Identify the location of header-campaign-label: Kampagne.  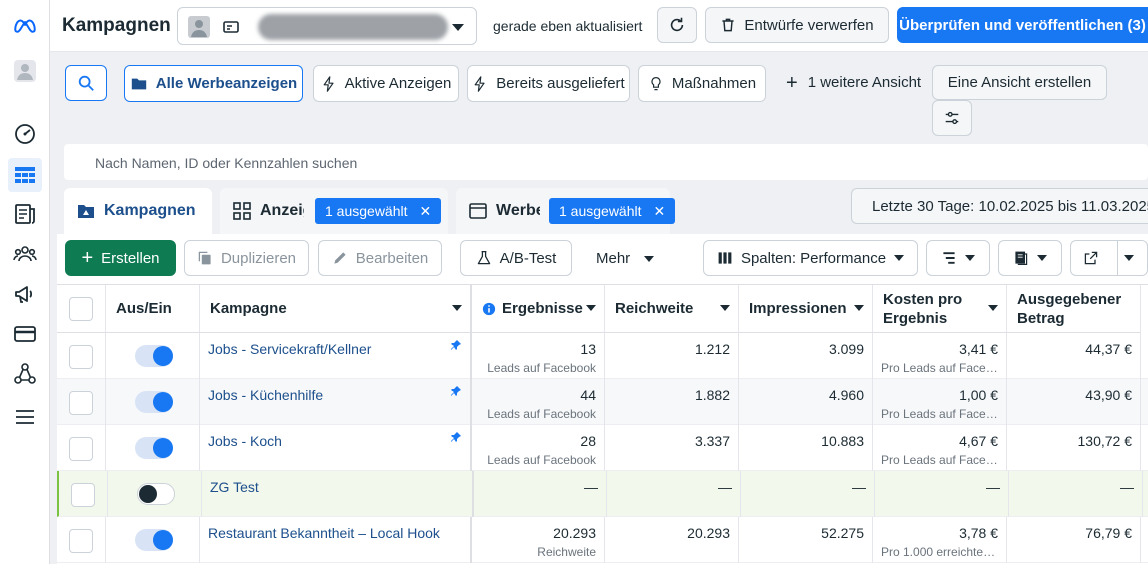
(248, 308).